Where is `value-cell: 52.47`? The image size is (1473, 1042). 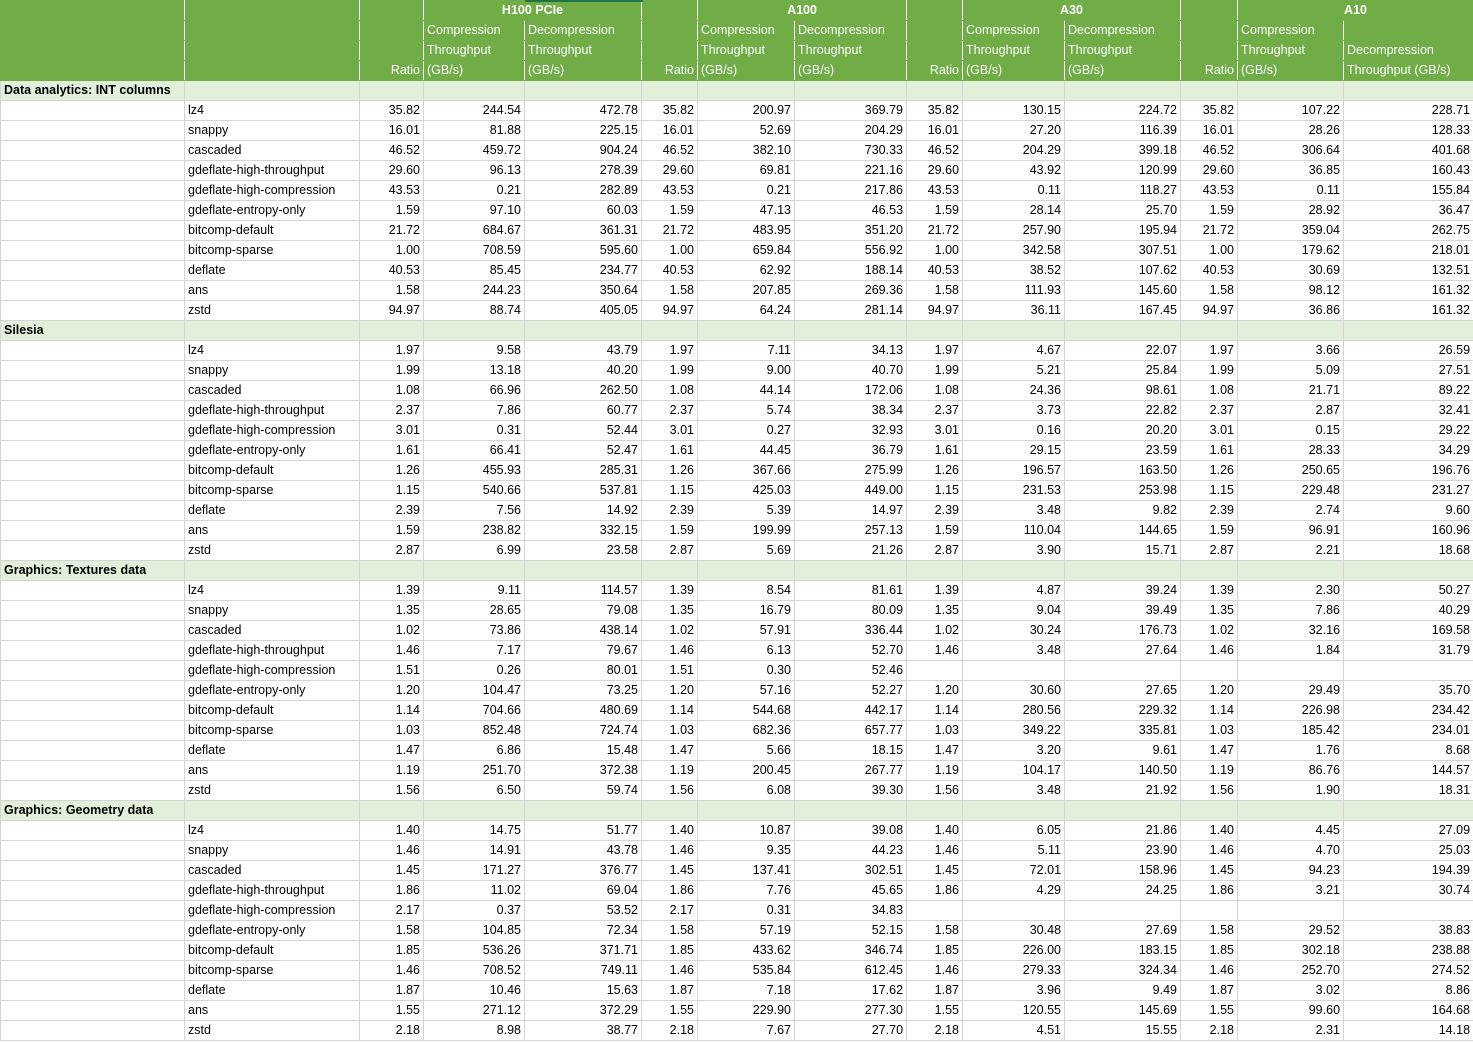
value-cell: 52.47 is located at coordinates (583, 450).